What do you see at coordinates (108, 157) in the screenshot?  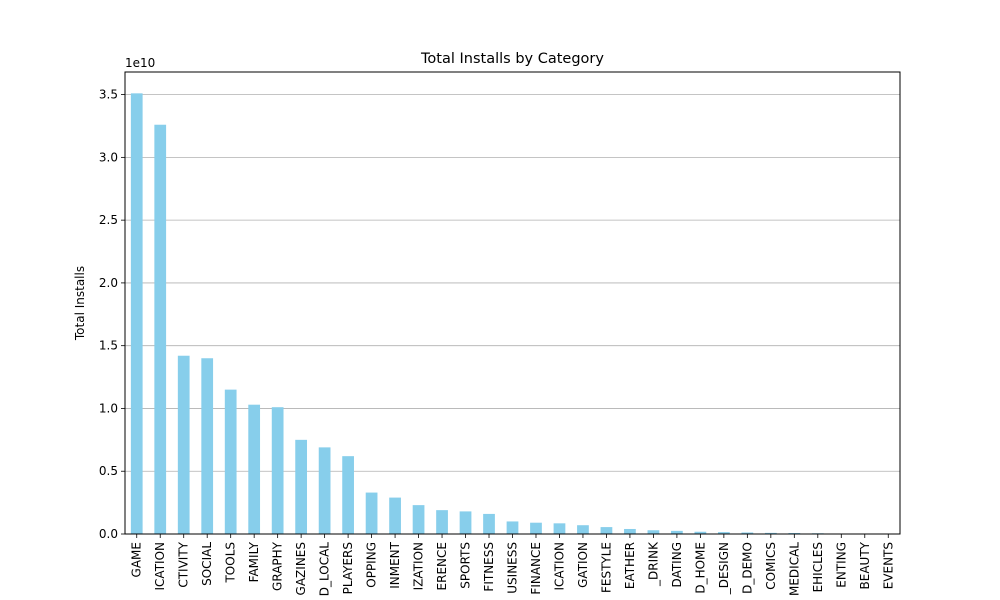 I see `y-tick-label: 3.0` at bounding box center [108, 157].